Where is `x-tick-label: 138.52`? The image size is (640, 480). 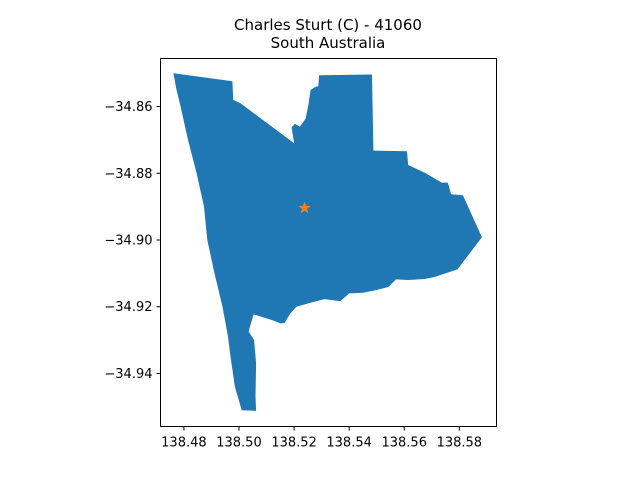
x-tick-label: 138.52 is located at coordinates (294, 443).